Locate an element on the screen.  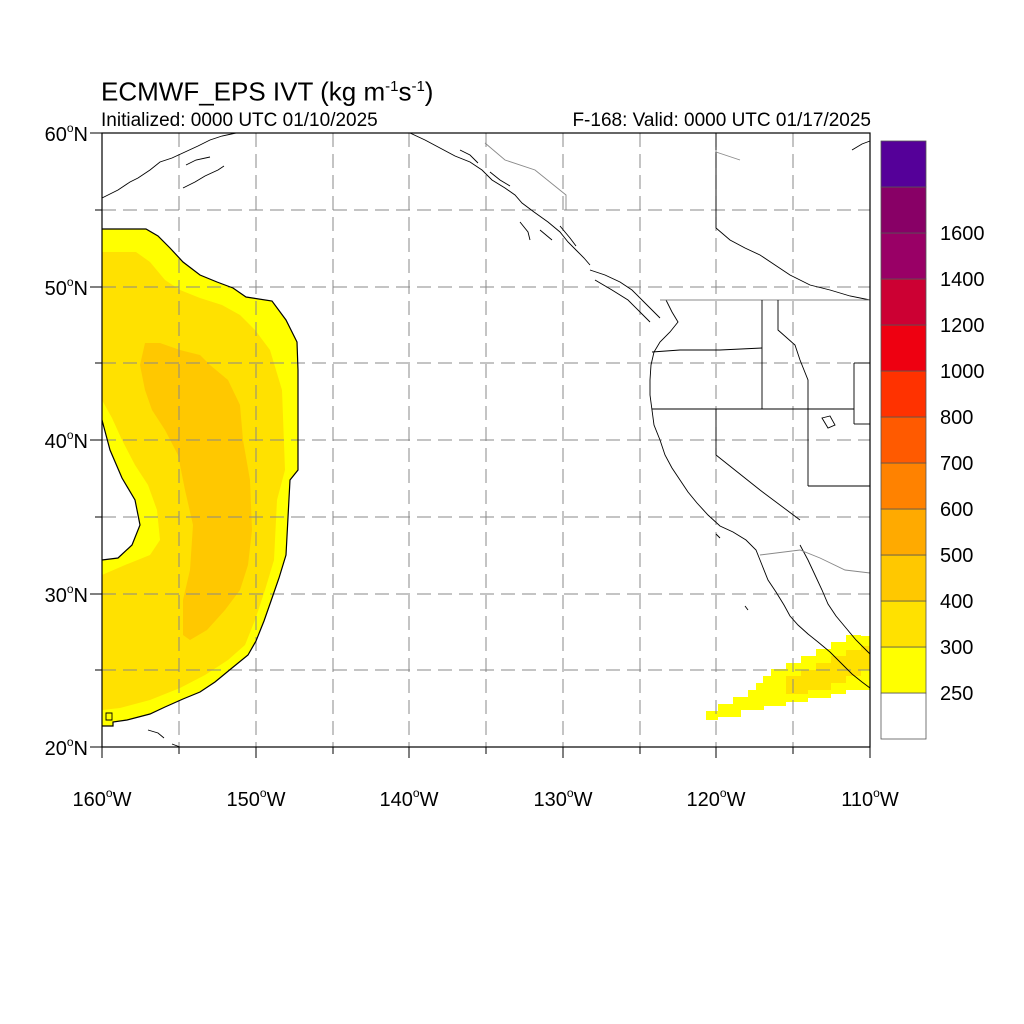
lon-label-110w: 110oW is located at coordinates (870, 798).